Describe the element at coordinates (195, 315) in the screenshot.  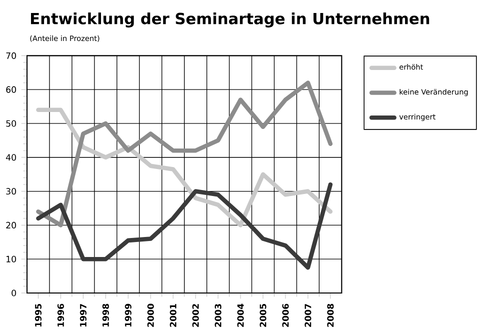
I see `x-tick-label: 2002` at that location.